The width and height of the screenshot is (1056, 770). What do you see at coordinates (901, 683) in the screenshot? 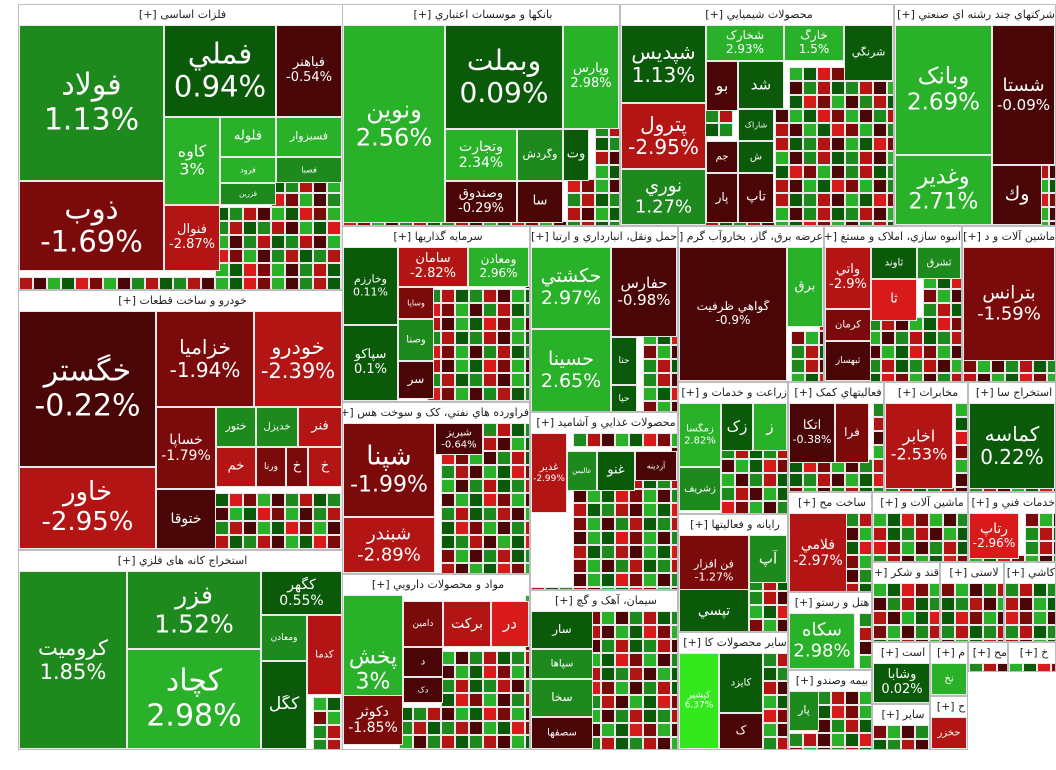
I see `stock-tile: وشابا 0.02%` at bounding box center [901, 683].